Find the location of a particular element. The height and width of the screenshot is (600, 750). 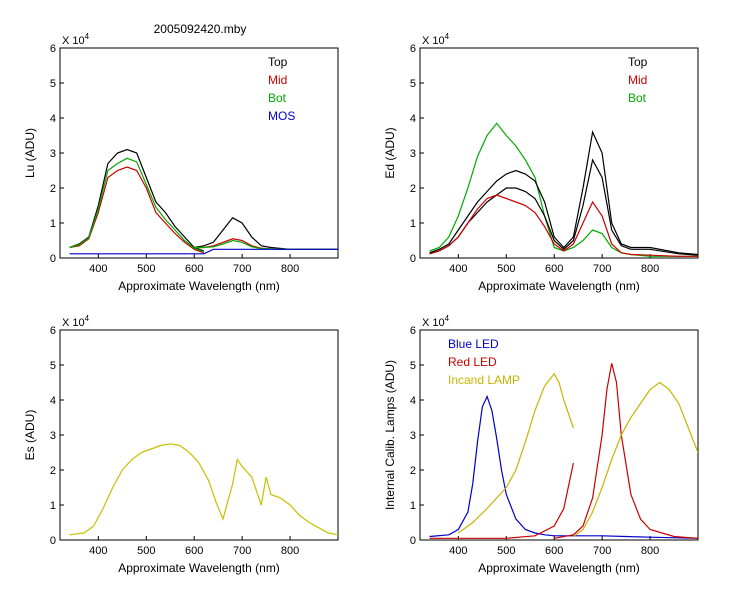

legend-entry-red-led: Red LED is located at coordinates (472, 362).